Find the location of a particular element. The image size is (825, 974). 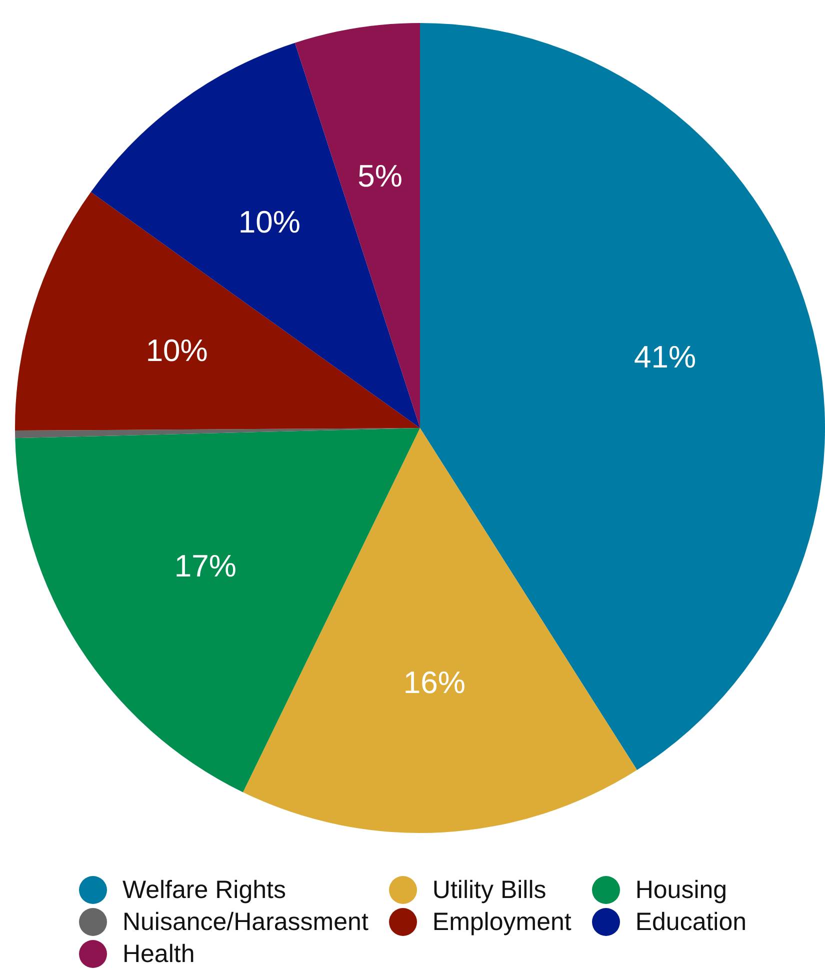

legend-label: Education is located at coordinates (691, 922).